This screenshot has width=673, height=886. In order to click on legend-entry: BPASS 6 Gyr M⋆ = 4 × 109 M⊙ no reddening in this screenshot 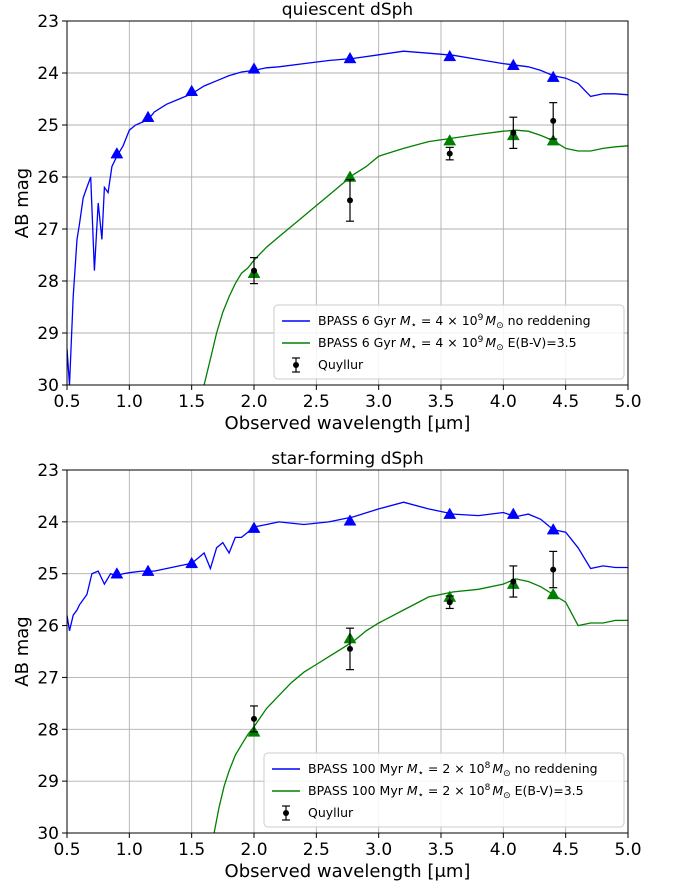, I will do `click(436, 322)`.